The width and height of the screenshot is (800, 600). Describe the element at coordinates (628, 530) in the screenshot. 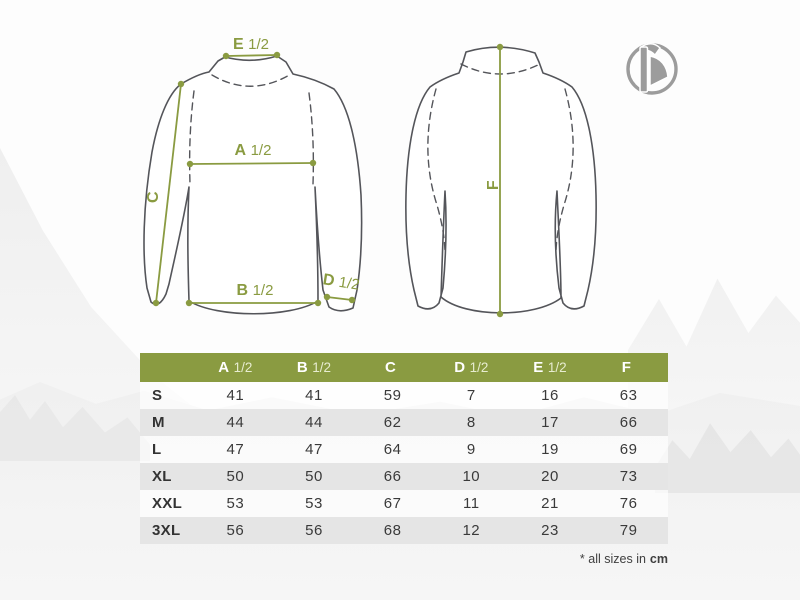

I see `value-cell: 79` at that location.